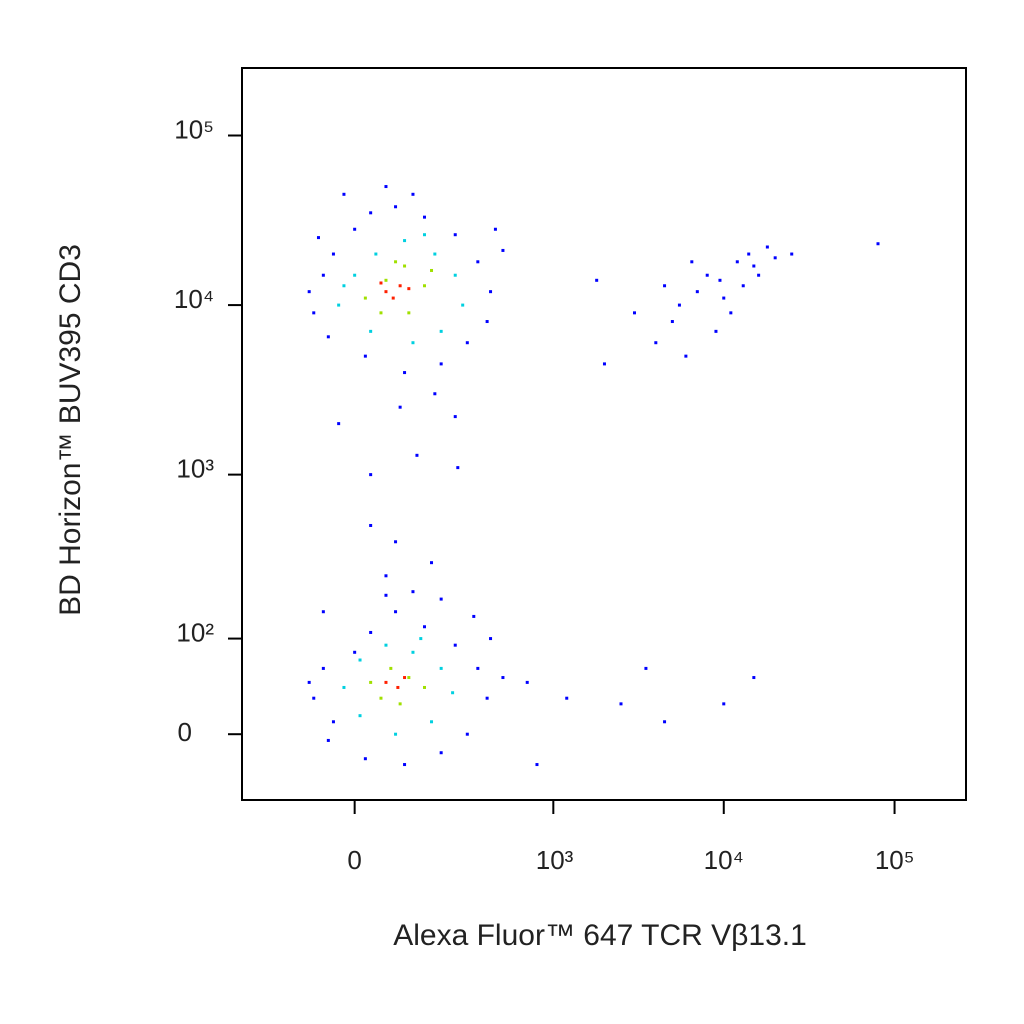 This screenshot has height=1024, width=1024. What do you see at coordinates (194, 299) in the screenshot?
I see `y-tick-label: 10⁴` at bounding box center [194, 299].